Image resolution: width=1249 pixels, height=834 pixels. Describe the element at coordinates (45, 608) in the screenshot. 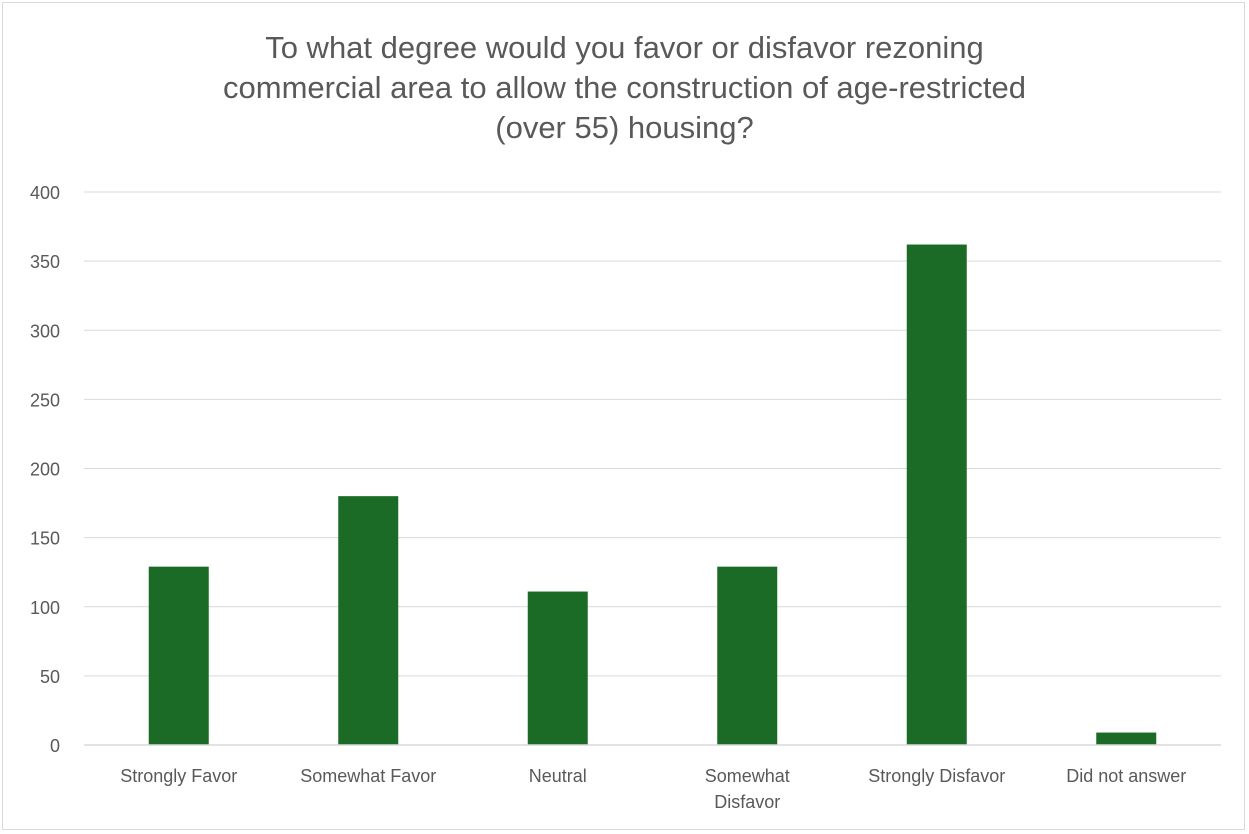

I see `y-tick-label: 100` at that location.